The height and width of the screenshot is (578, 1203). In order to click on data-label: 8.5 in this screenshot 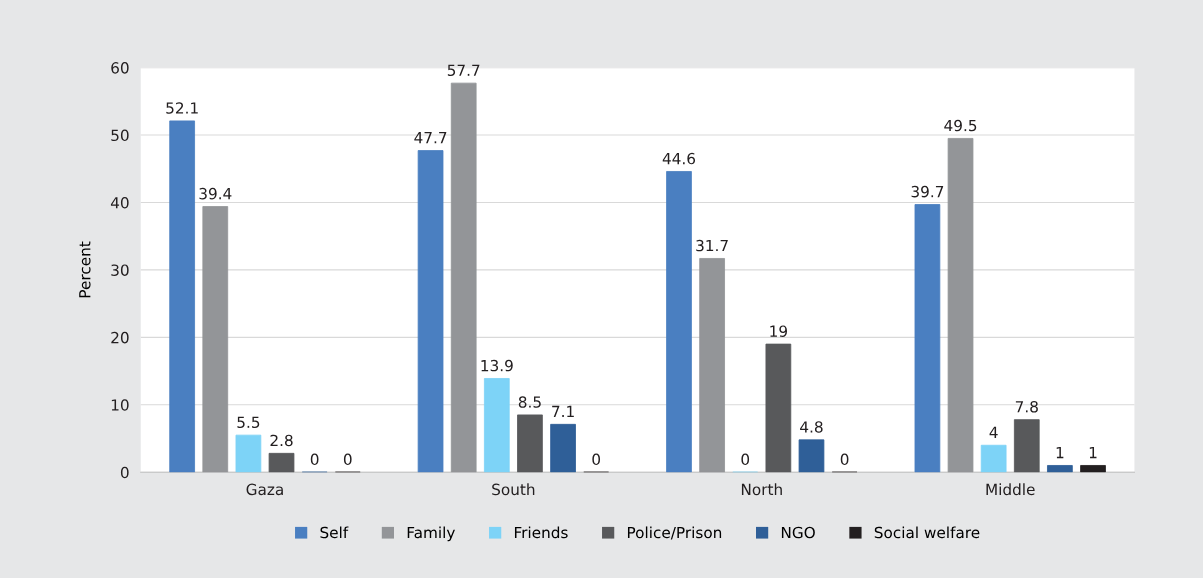, I will do `click(529, 402)`.